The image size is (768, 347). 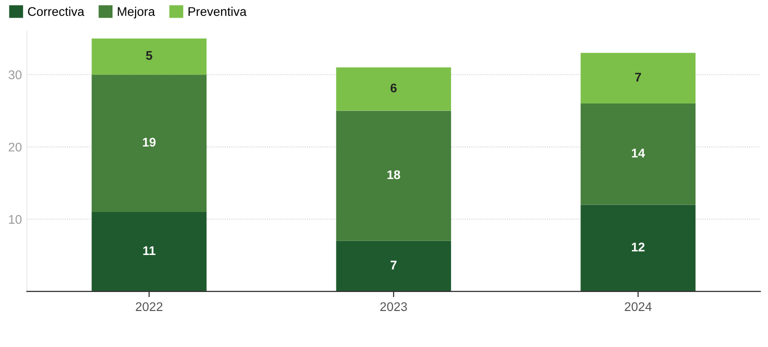 I want to click on x-tick-label: 2023, so click(x=393, y=307).